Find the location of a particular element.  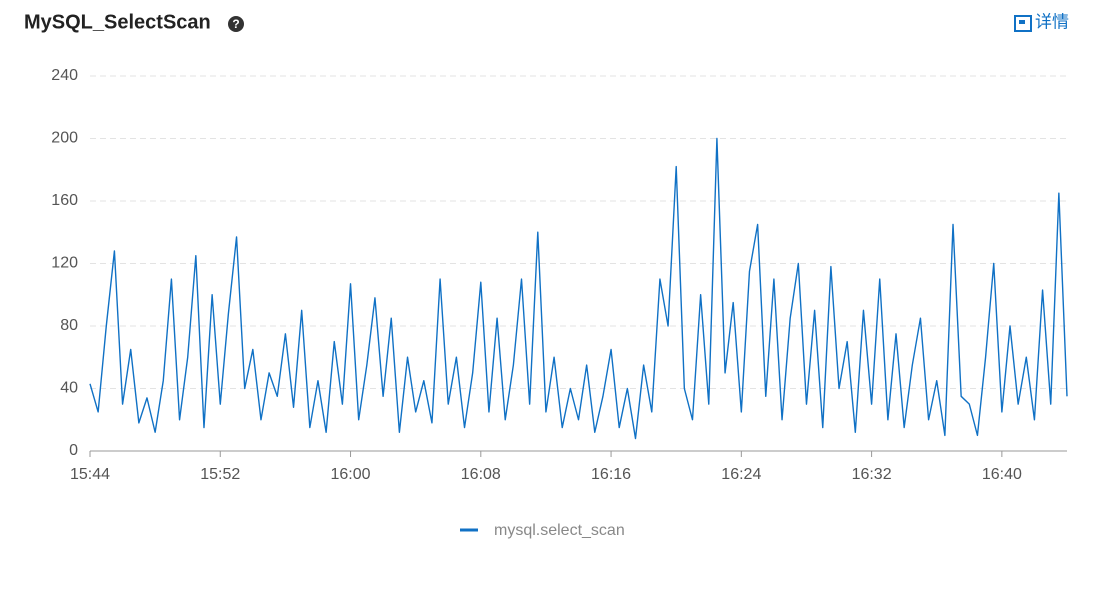

y-tick-label: 40 is located at coordinates (69, 388).